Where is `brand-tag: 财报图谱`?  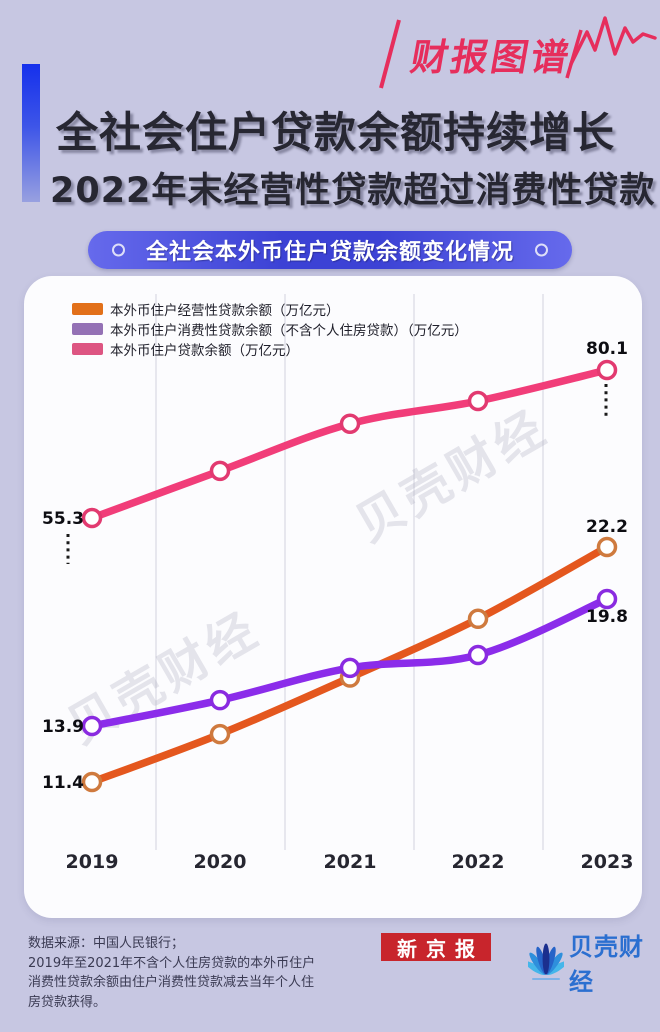
brand-tag: 财报图谱 is located at coordinates (518, 52).